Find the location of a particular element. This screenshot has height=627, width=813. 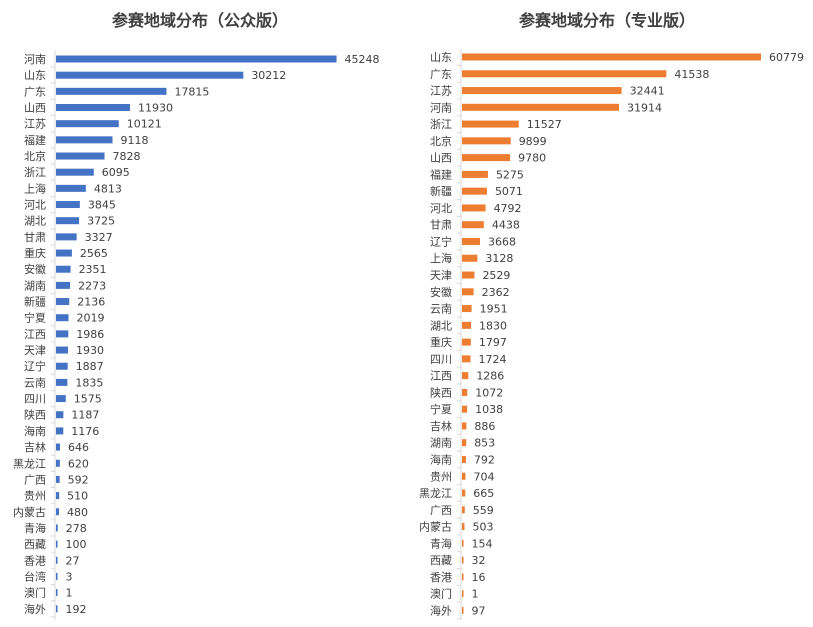

value-label: 1176 is located at coordinates (85, 431).